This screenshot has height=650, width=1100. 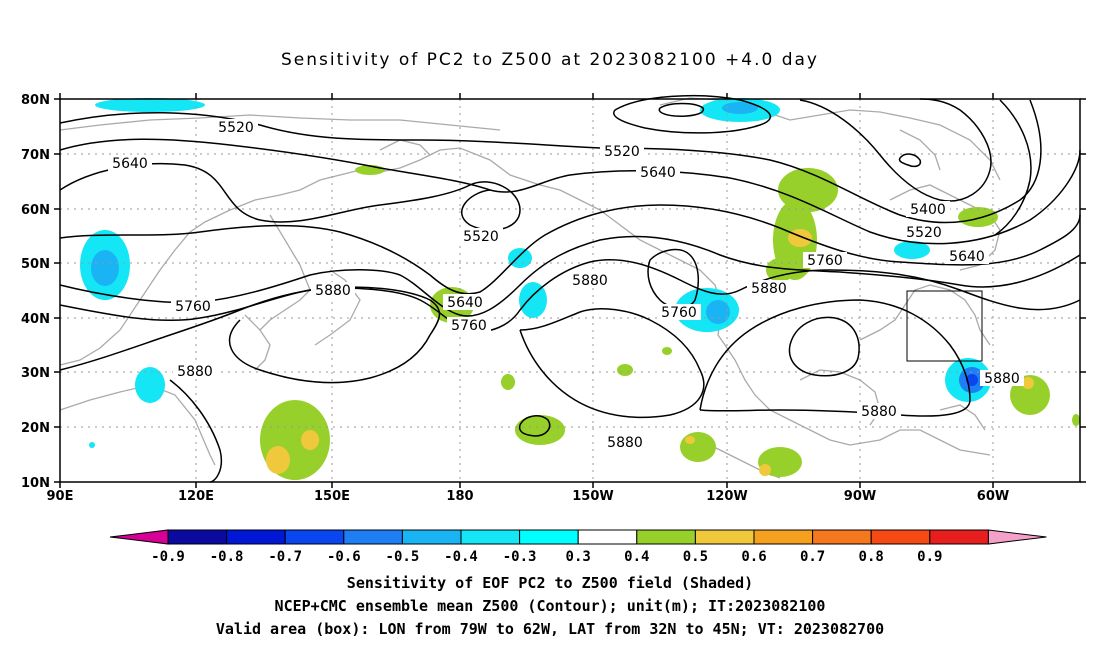 What do you see at coordinates (168, 557) in the screenshot?
I see `colorbar-label: -0.9` at bounding box center [168, 557].